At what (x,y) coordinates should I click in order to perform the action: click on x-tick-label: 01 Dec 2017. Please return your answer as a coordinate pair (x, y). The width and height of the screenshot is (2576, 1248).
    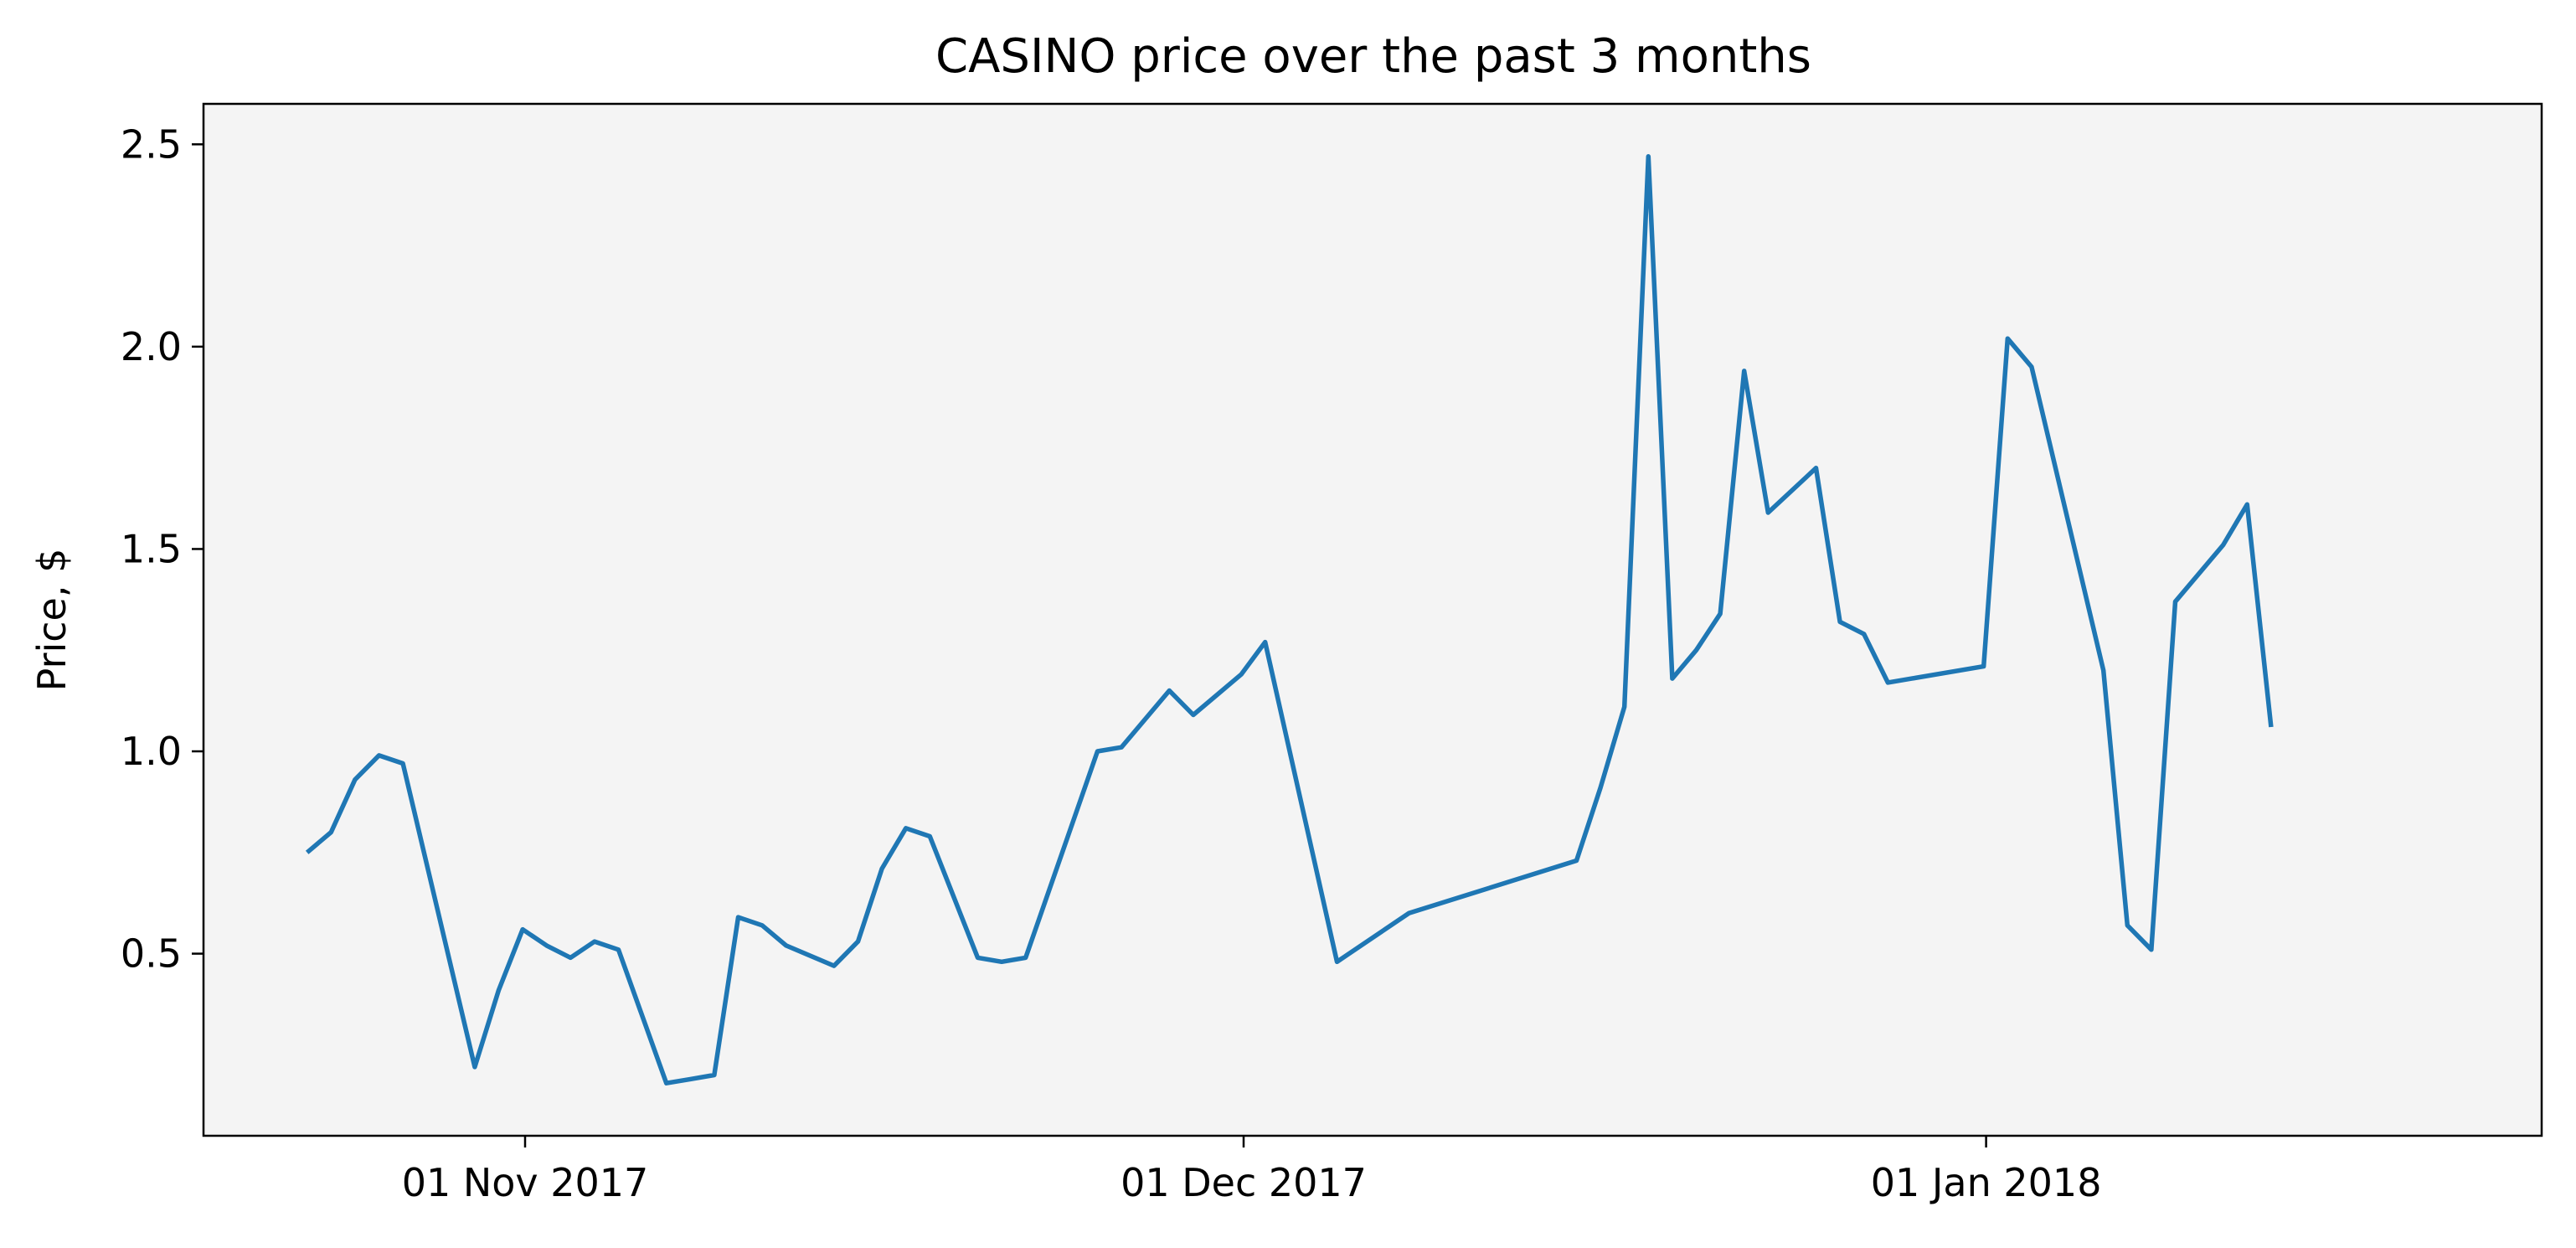
    Looking at the image, I should click on (1244, 1182).